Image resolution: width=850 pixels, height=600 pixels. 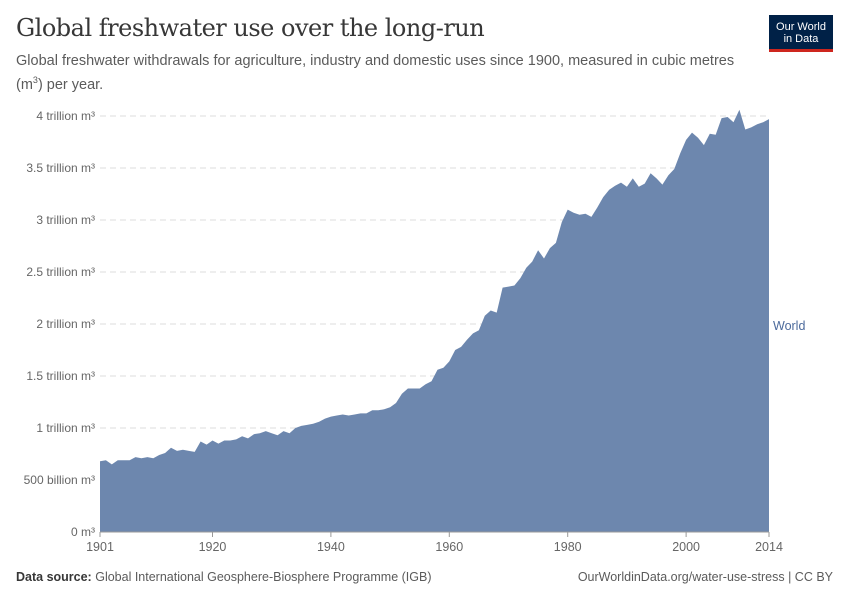 I want to click on x-tick-label: 2014, so click(x=769, y=547).